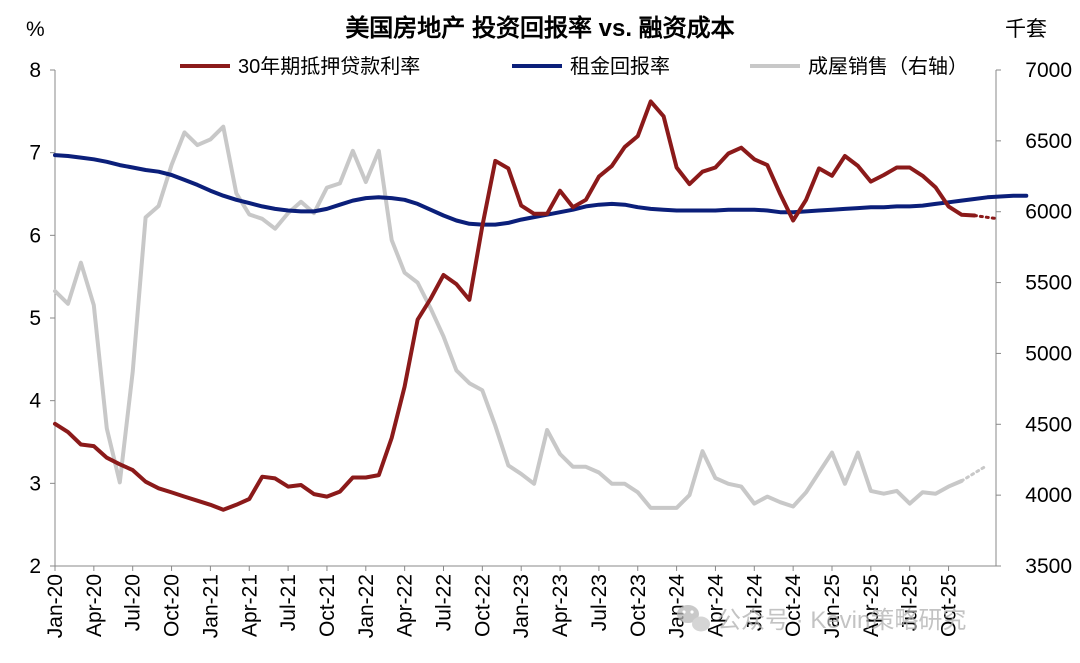 This screenshot has width=1080, height=663. What do you see at coordinates (329, 66) in the screenshot?
I see `legend-label-mortgage-rate: 30年期抵押贷款利率` at bounding box center [329, 66].